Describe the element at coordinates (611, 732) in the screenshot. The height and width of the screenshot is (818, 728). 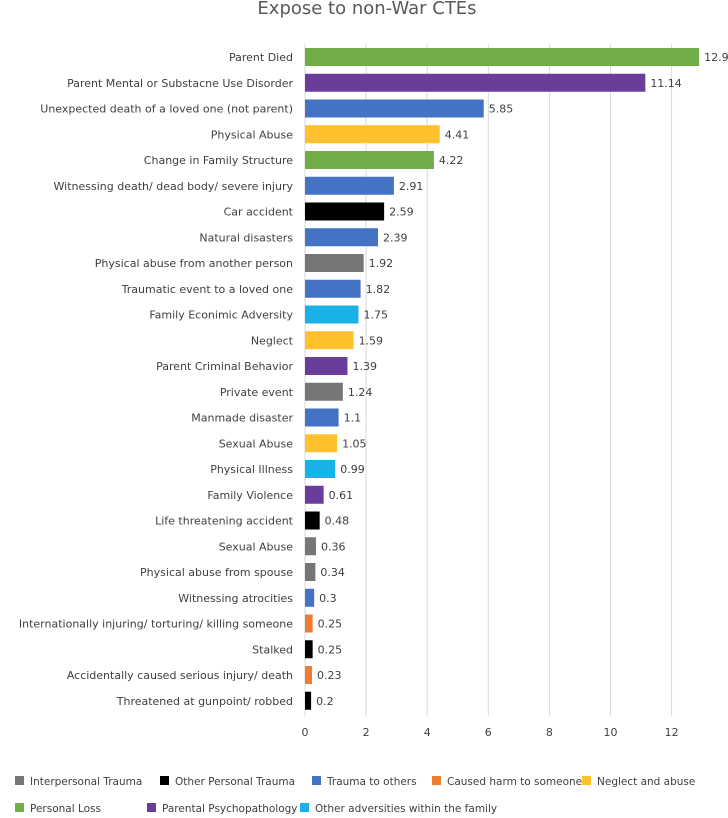
I see `x-tick-label: 10` at that location.